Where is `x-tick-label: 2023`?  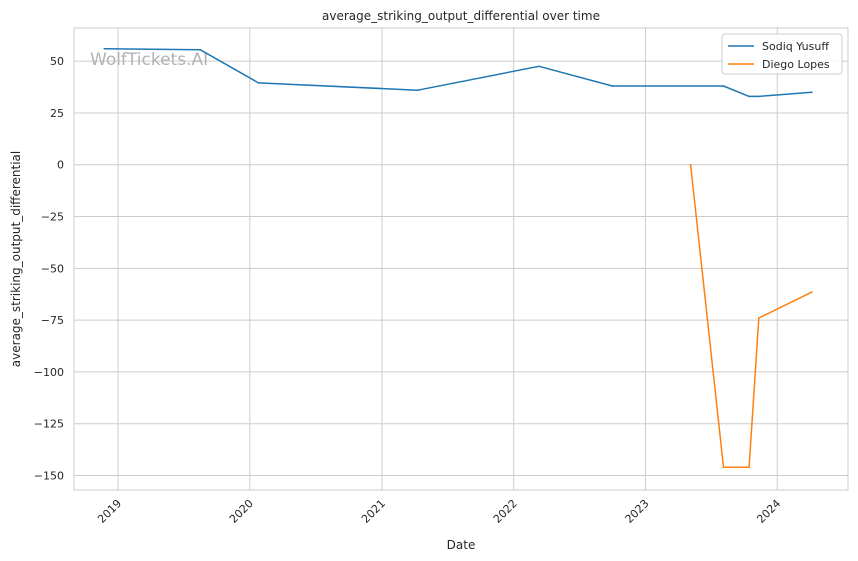 x-tick-label: 2023 is located at coordinates (637, 511).